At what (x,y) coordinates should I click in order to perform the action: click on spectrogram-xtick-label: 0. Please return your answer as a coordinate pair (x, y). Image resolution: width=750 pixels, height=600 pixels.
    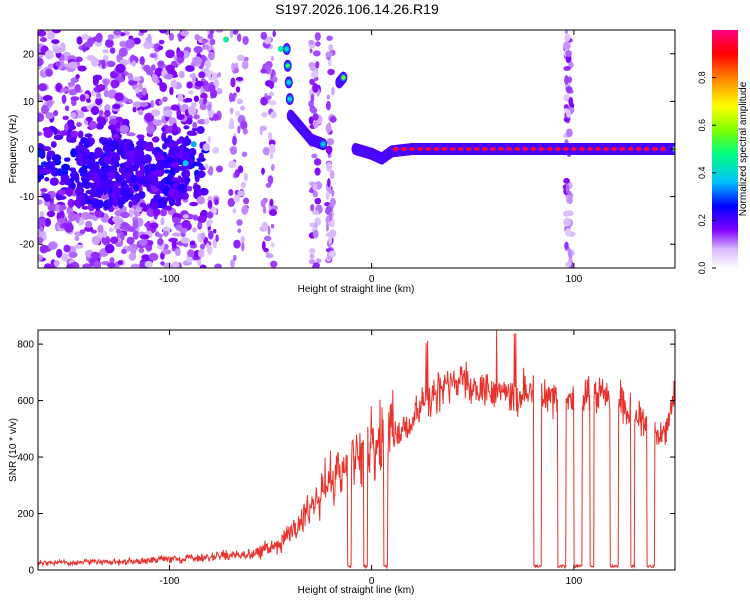
    Looking at the image, I should click on (372, 279).